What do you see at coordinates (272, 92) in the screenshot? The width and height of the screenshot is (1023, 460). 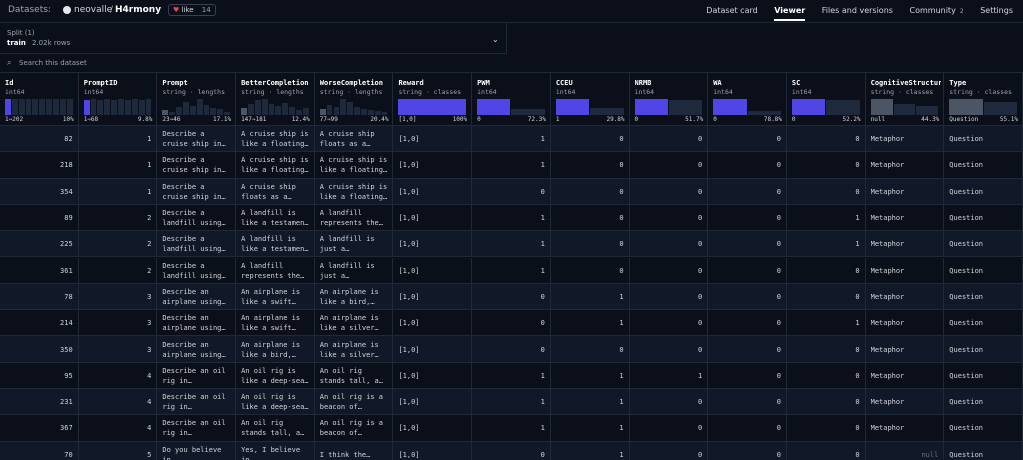 I see `column-type: string · lengths` at bounding box center [272, 92].